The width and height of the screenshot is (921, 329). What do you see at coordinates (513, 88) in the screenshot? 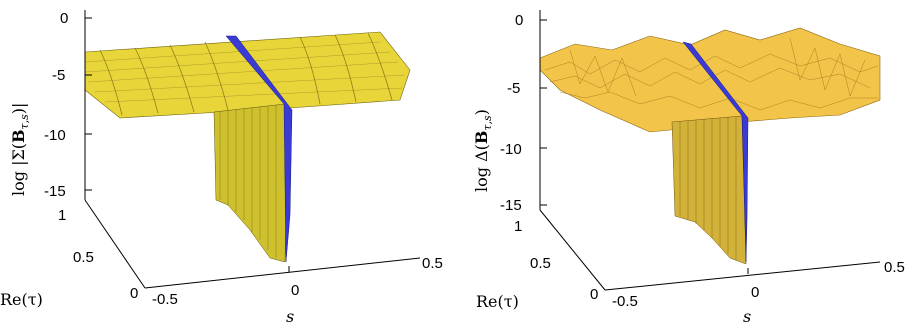
I see `right-z-tick-1: -5` at bounding box center [513, 88].